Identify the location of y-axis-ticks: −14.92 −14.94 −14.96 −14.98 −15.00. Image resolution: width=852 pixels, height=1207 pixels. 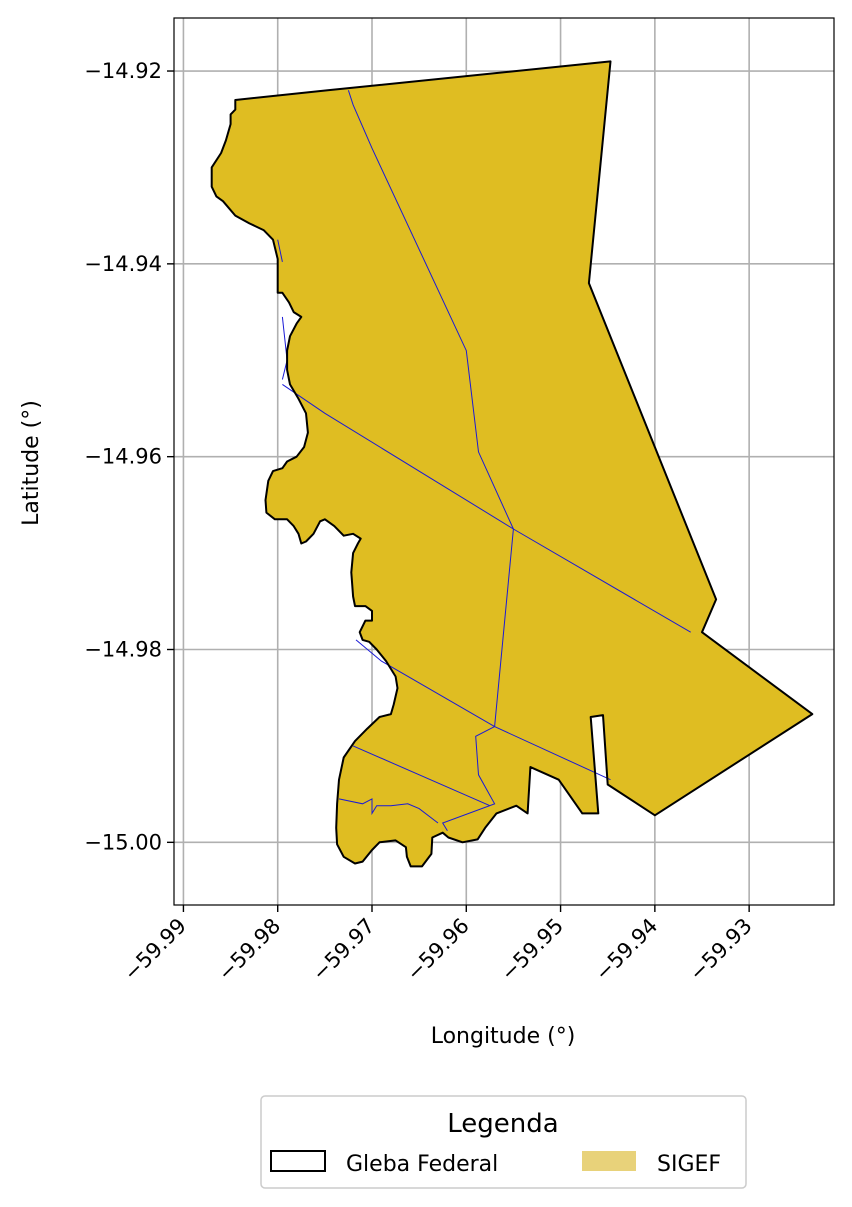
(129, 456).